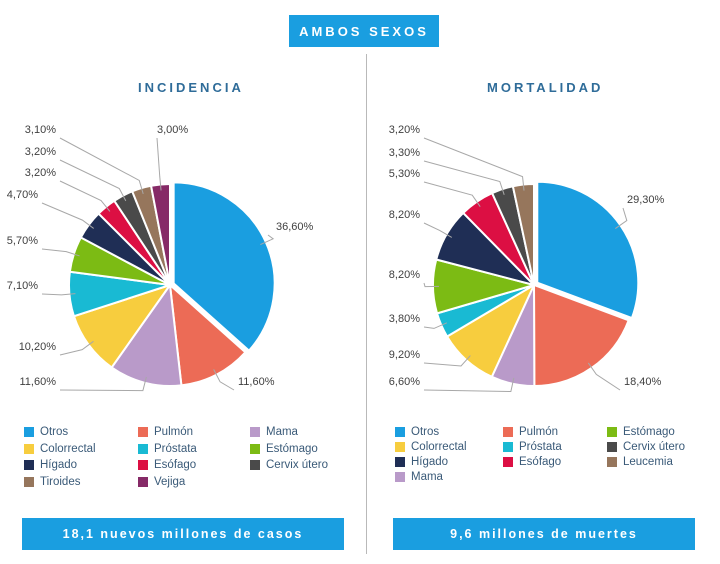  Describe the element at coordinates (183, 534) in the screenshot. I see `incidence-total-banner: 18,1 nuevos millones de casos` at that location.